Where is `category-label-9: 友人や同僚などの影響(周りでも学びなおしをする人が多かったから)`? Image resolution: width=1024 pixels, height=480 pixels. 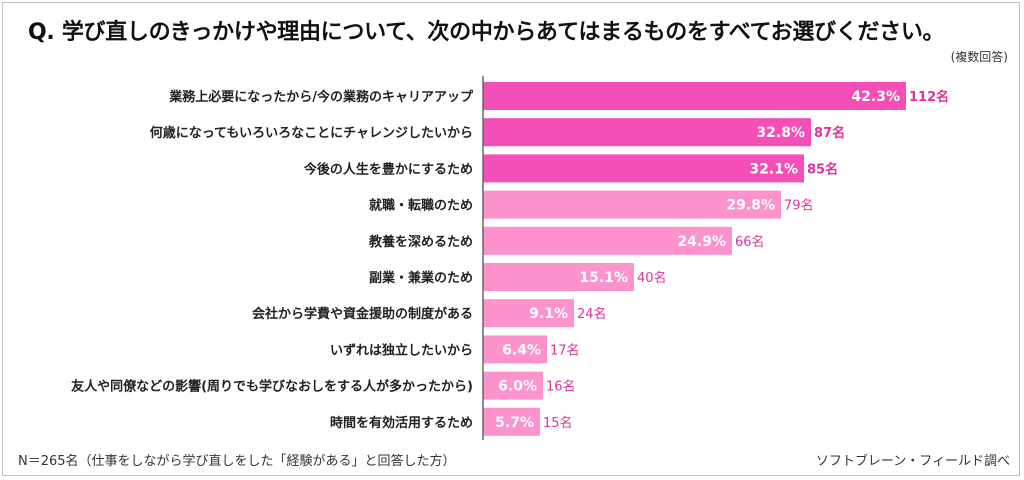
category-label-9: 友人や同僚などの影響(周りでも学びなおしをする人が多かったから) is located at coordinates (272, 387).